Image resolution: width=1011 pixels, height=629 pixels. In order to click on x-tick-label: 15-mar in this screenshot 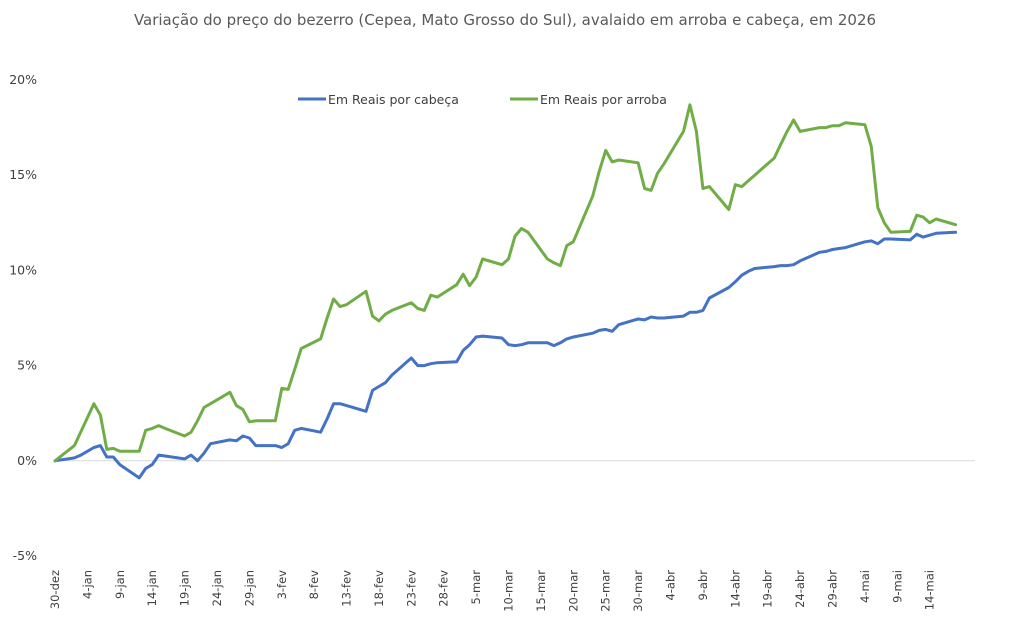, I will do `click(541, 591)`.